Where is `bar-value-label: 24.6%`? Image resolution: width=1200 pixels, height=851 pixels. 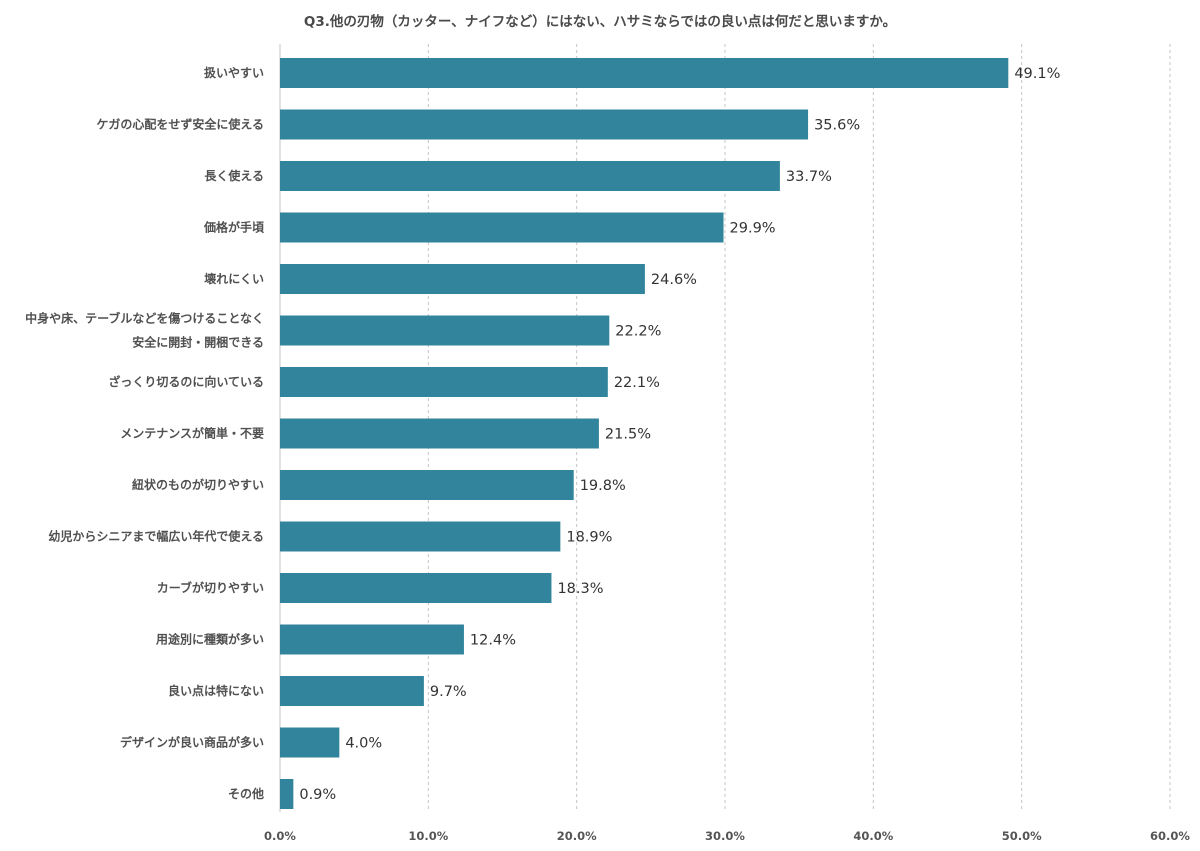 bar-value-label: 24.6% is located at coordinates (674, 280).